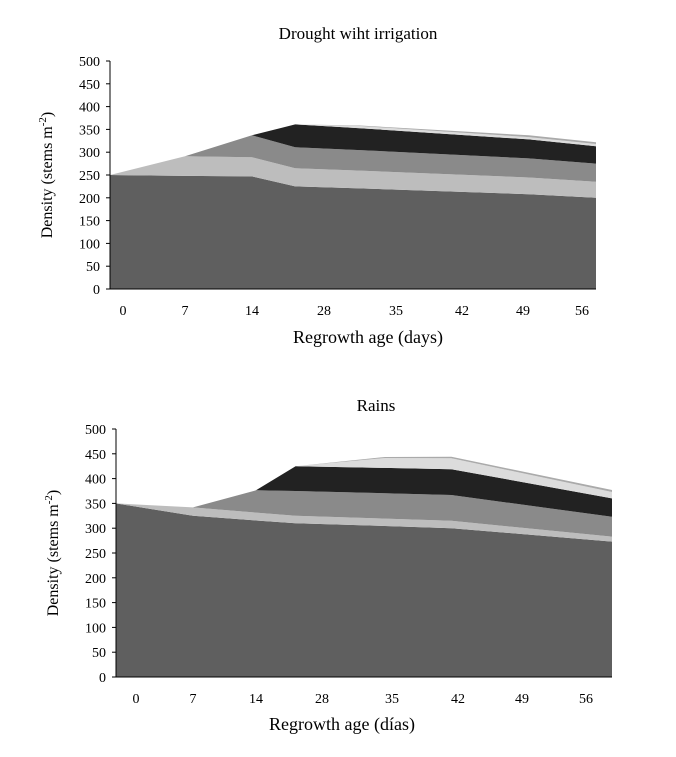  Describe the element at coordinates (368, 337) in the screenshot. I see `x-axis-label: Regrowth age (days)` at that location.